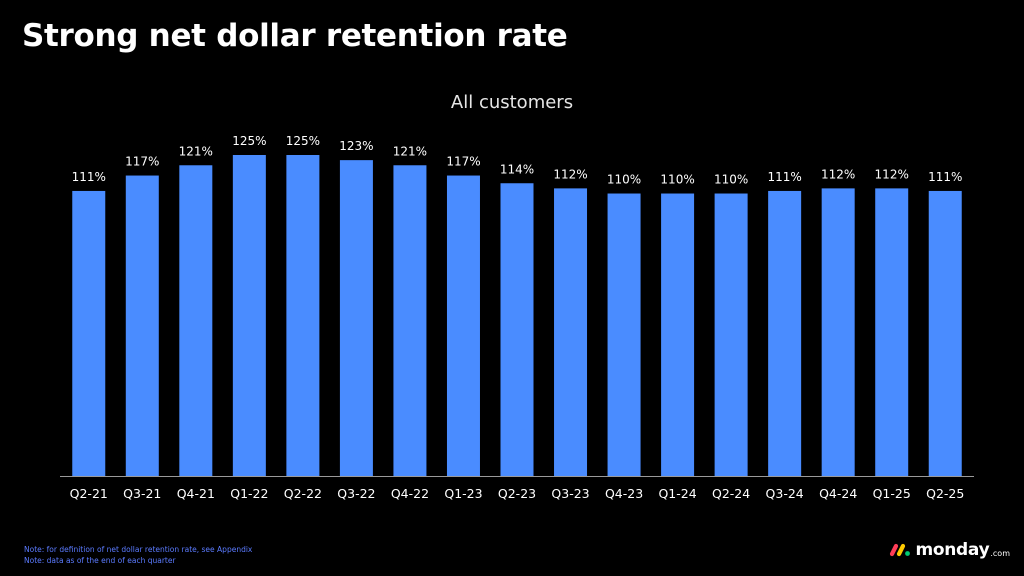 This screenshot has height=576, width=1024. I want to click on x-tick-label-q4-22: Q4-22, so click(410, 493).